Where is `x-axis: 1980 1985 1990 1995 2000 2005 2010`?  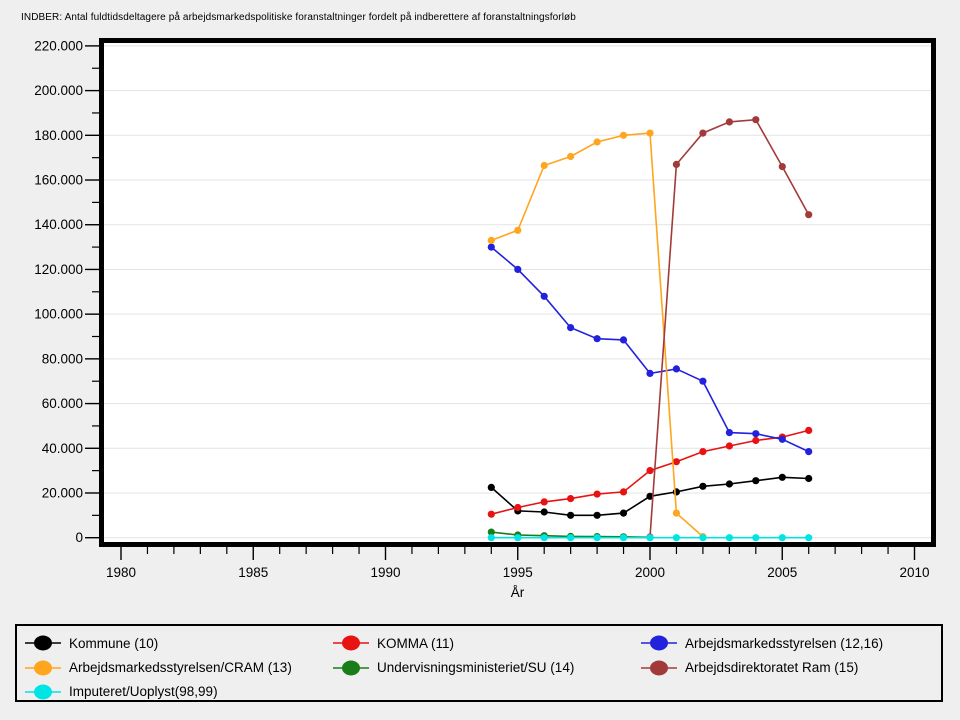
x-axis: 1980 1985 1990 1995 2000 2005 2010 is located at coordinates (518, 563).